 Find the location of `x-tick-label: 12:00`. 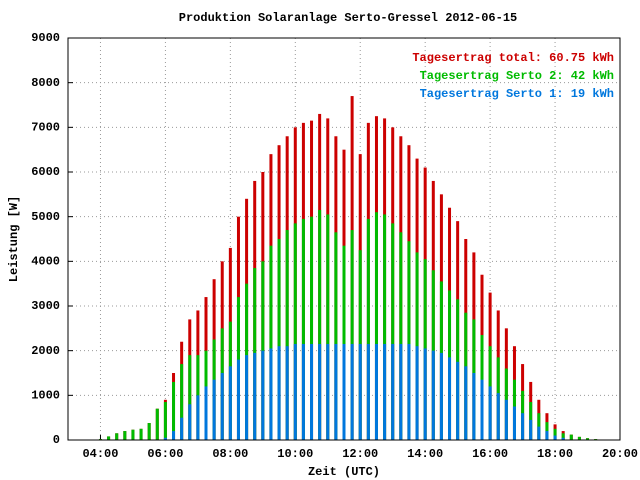

x-tick-label: 12:00 is located at coordinates (360, 454).